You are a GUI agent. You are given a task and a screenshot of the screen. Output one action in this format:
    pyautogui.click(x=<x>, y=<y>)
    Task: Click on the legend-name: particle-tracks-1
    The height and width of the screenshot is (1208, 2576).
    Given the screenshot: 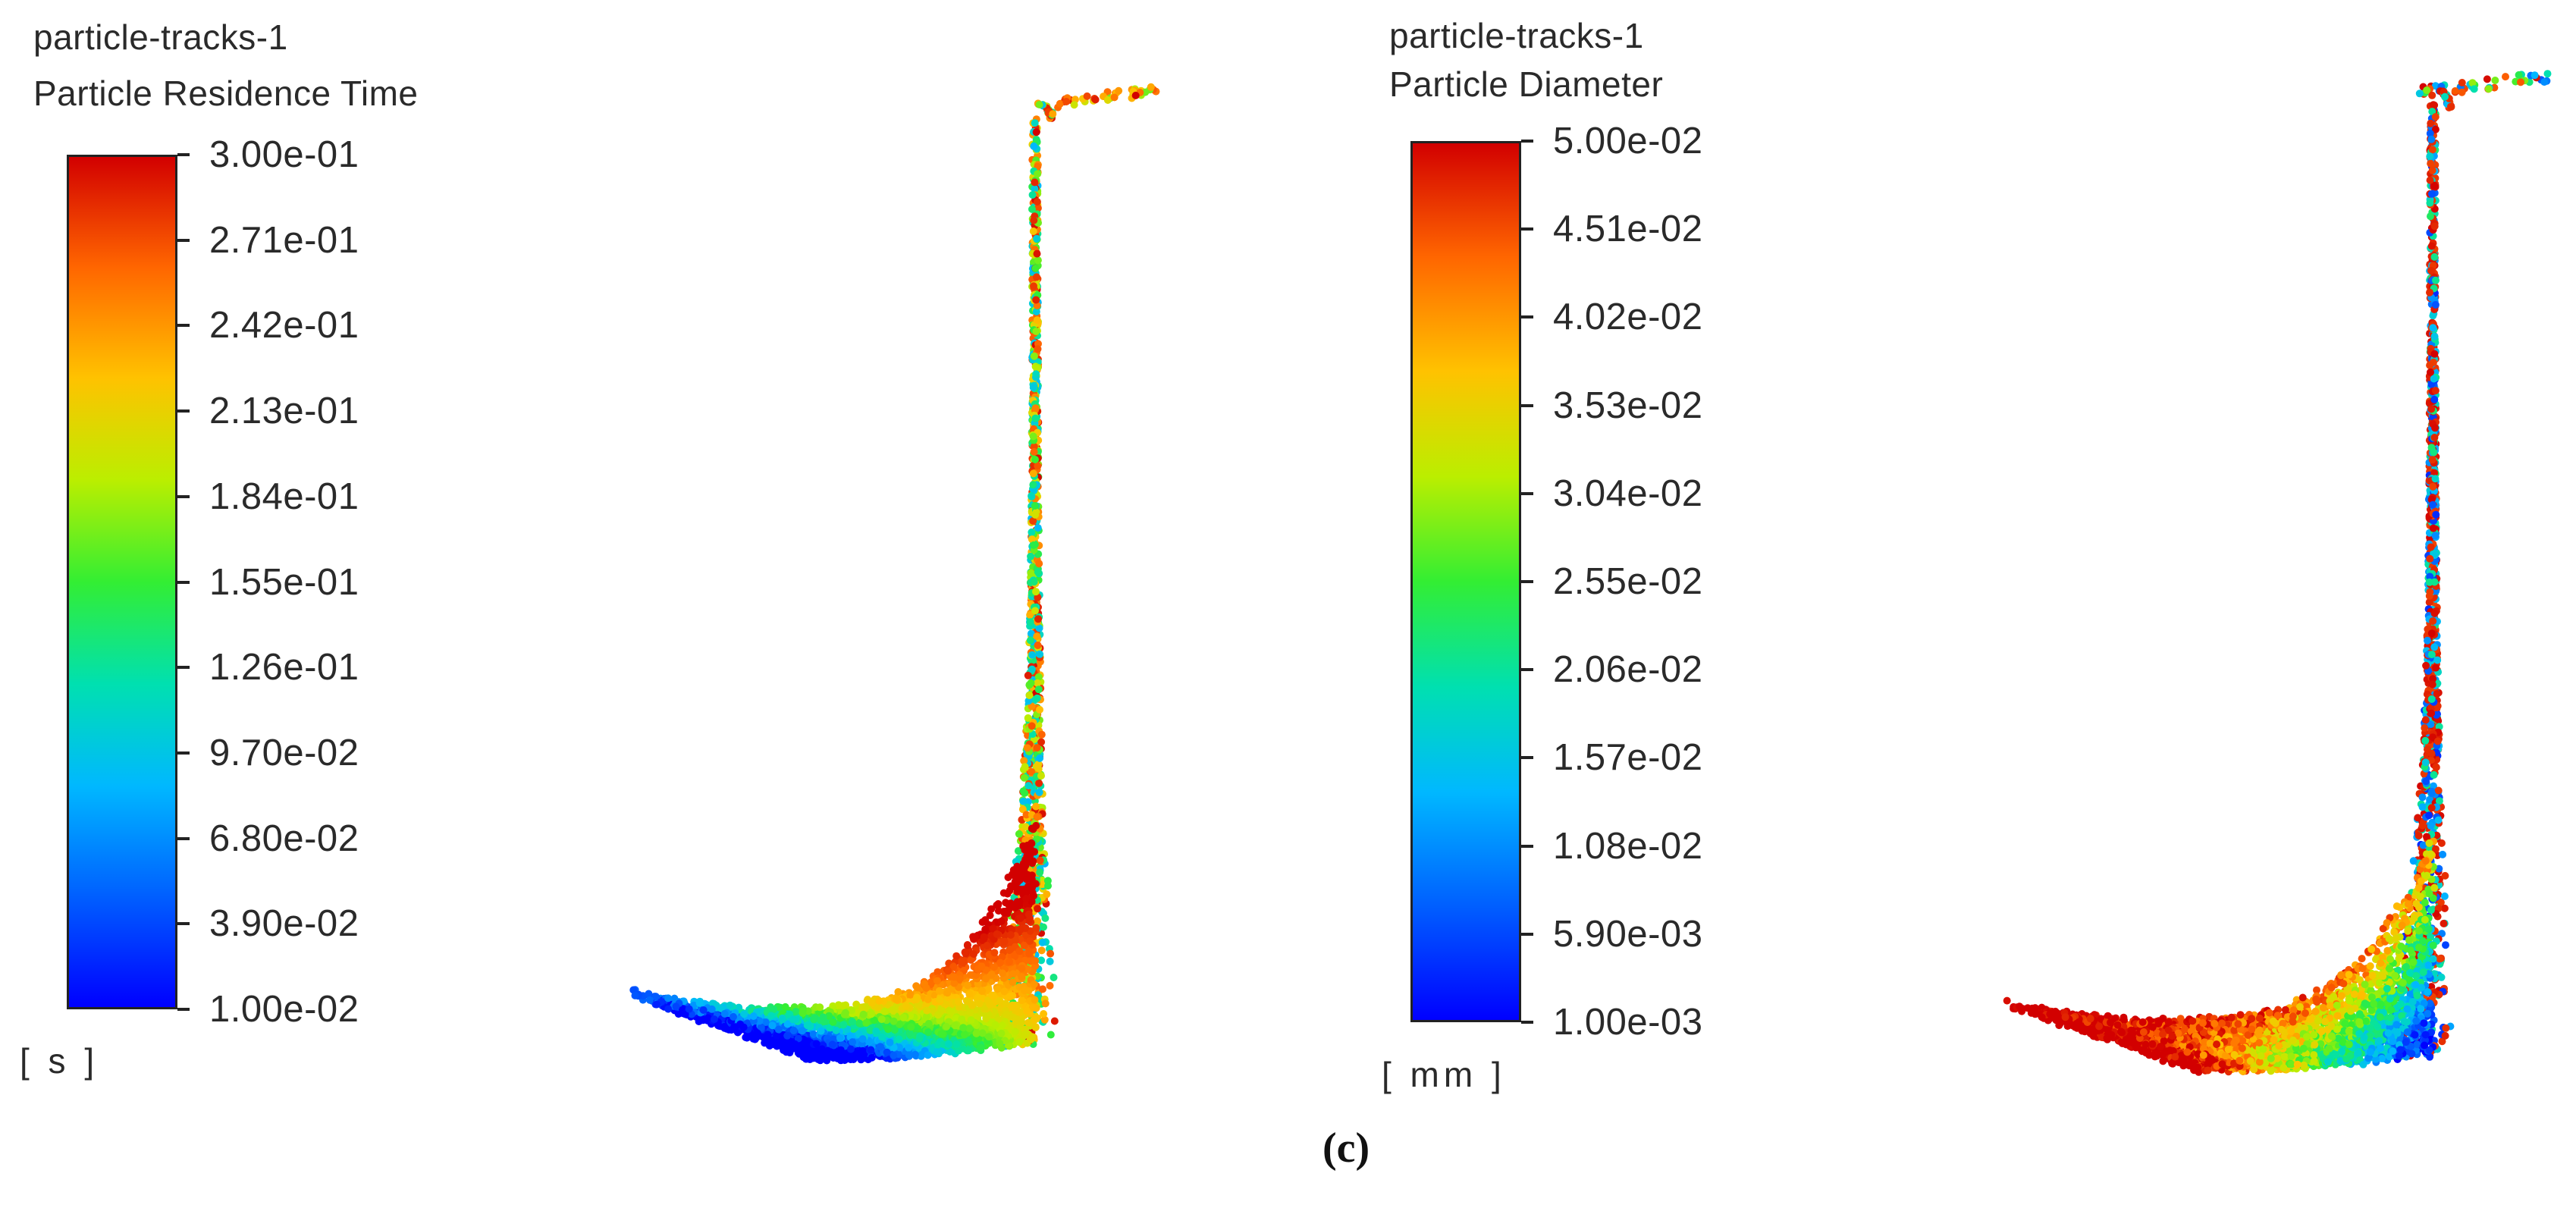 What is the action you would take?
    pyautogui.click(x=160, y=37)
    